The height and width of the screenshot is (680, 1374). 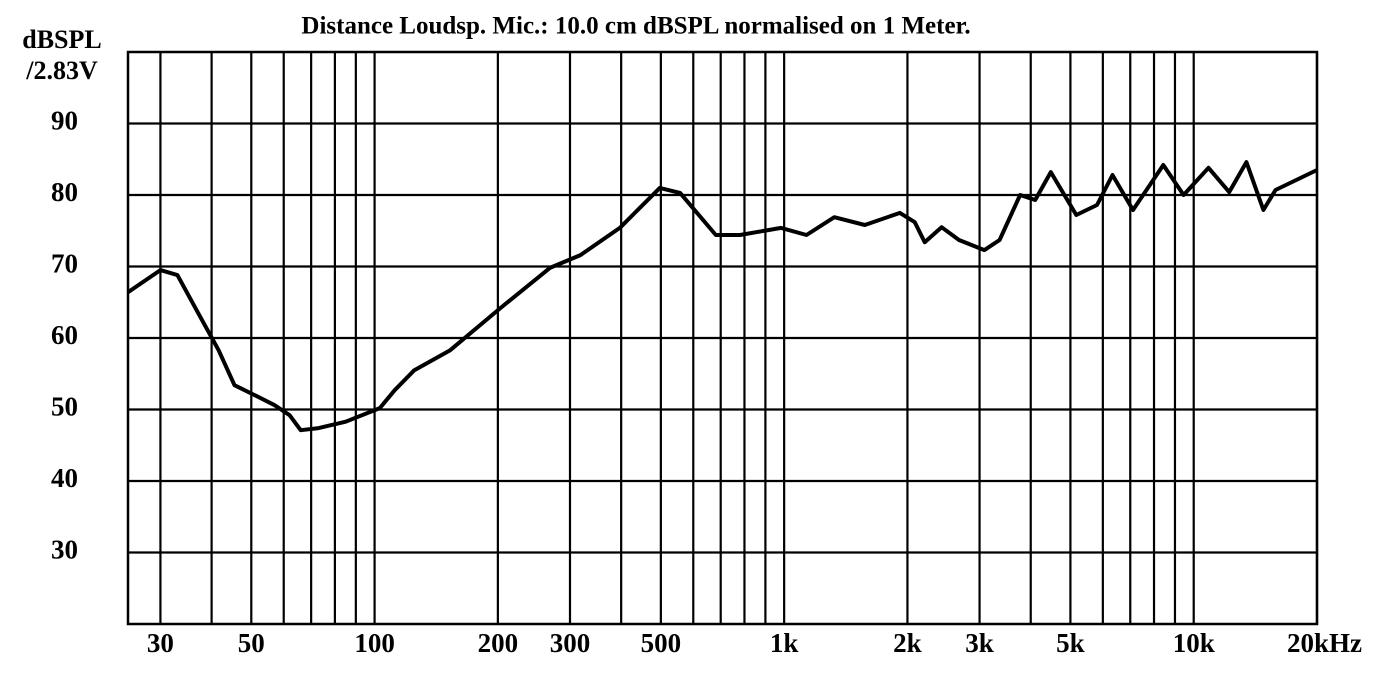 I want to click on x-tick-label: 5k, so click(x=1070, y=643).